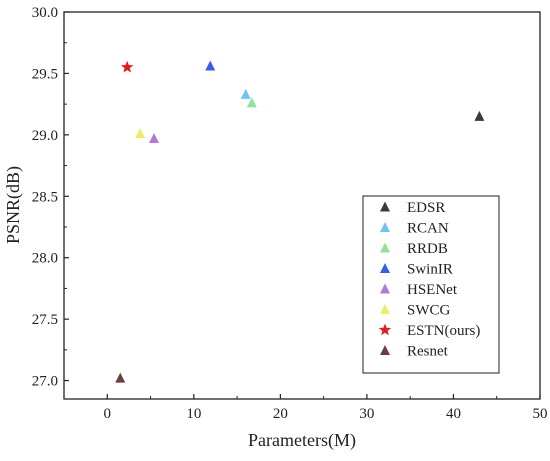 The image size is (550, 461). What do you see at coordinates (45, 259) in the screenshot?
I see `y-tick-label: 28.0` at bounding box center [45, 259].